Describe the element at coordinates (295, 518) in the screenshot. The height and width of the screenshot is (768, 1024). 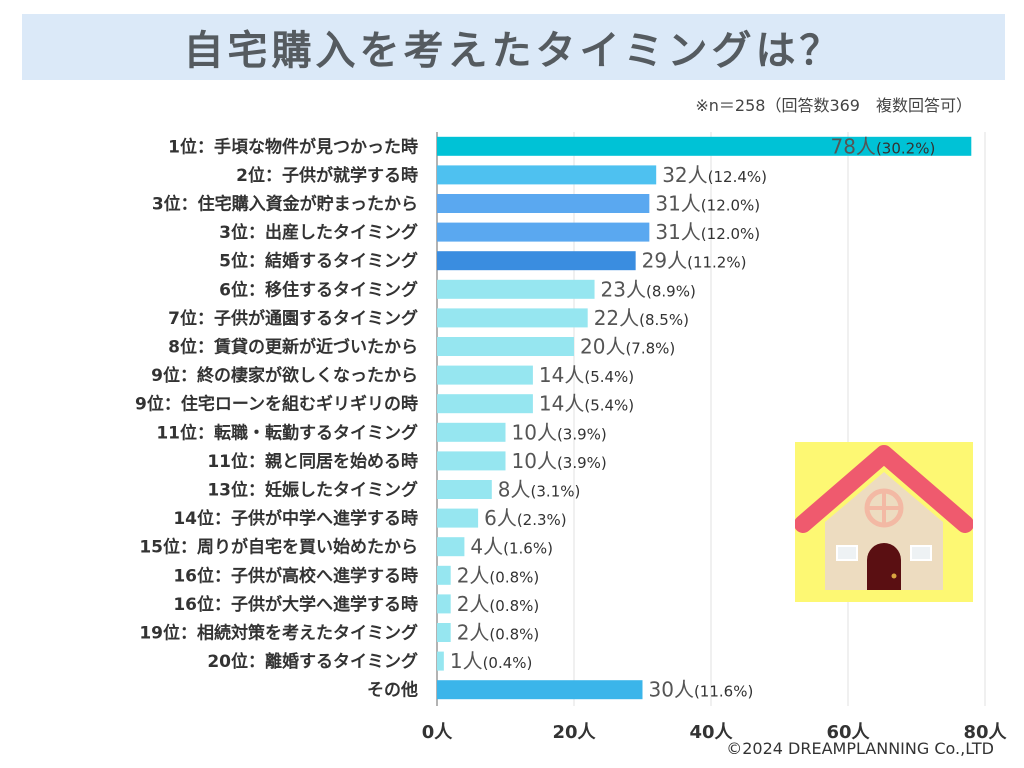
I see `category-label: 14位：子供が中学へ進学する時` at that location.